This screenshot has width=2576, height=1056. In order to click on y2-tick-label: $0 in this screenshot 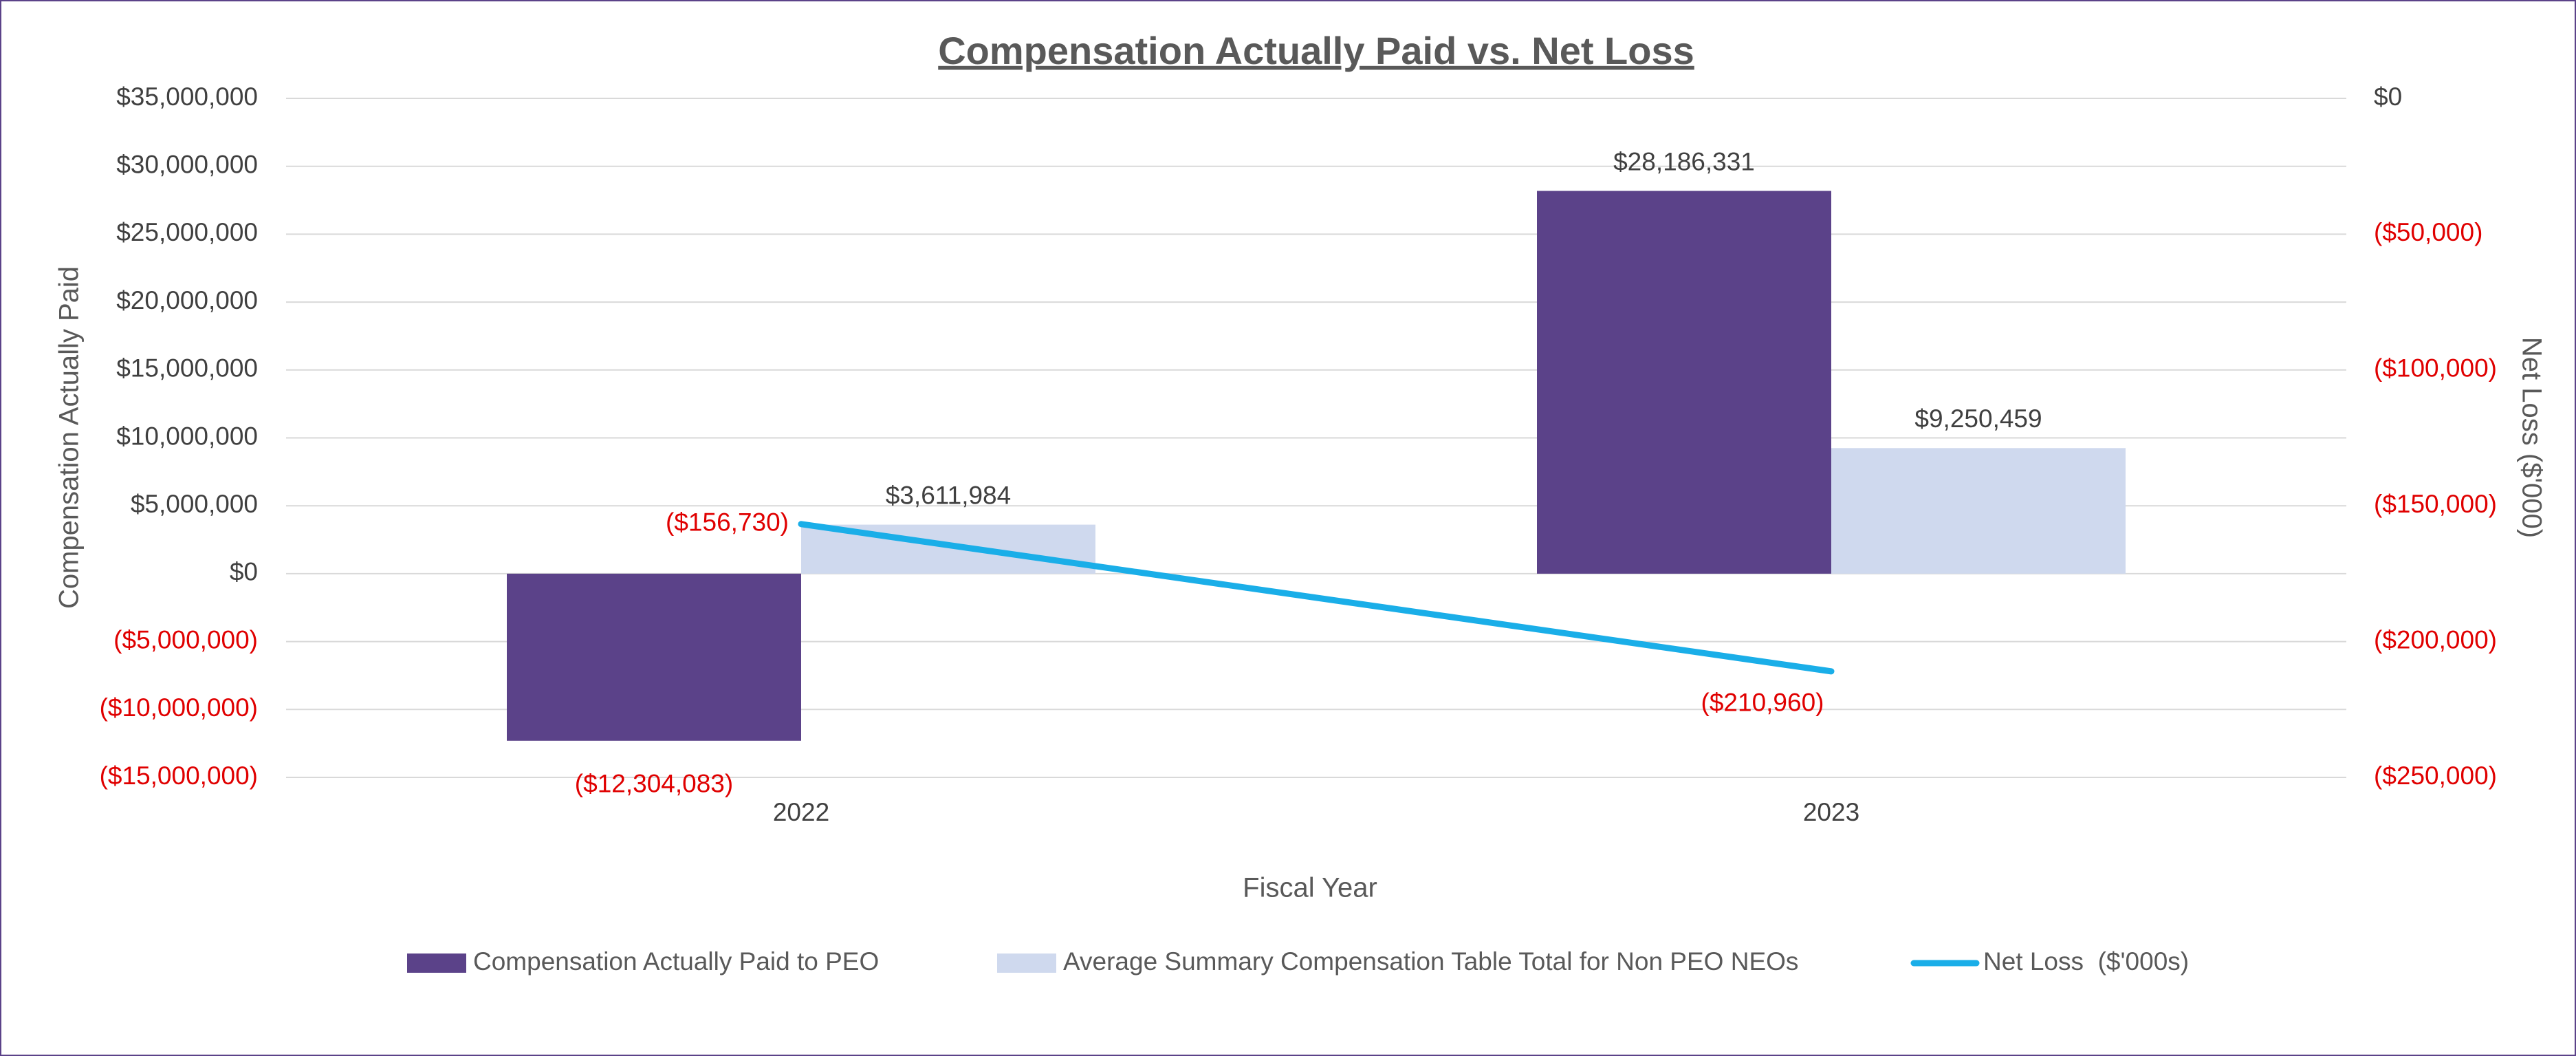, I will do `click(2388, 97)`.